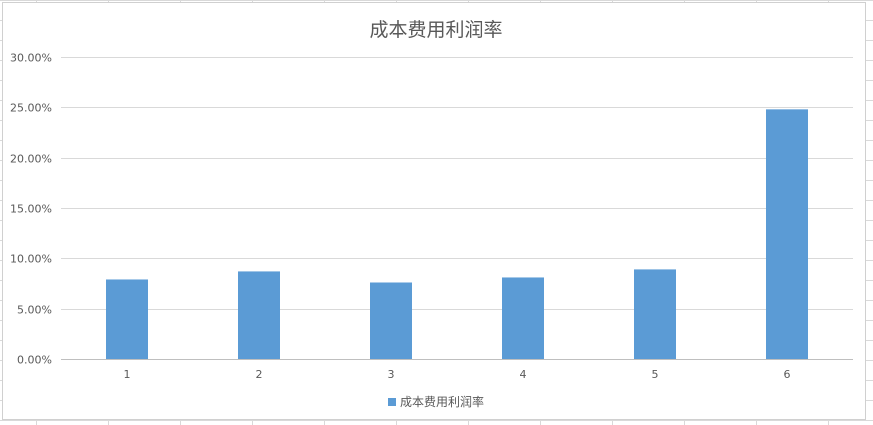 The image size is (873, 425). I want to click on legend: 成本费用利润率, so click(436, 401).